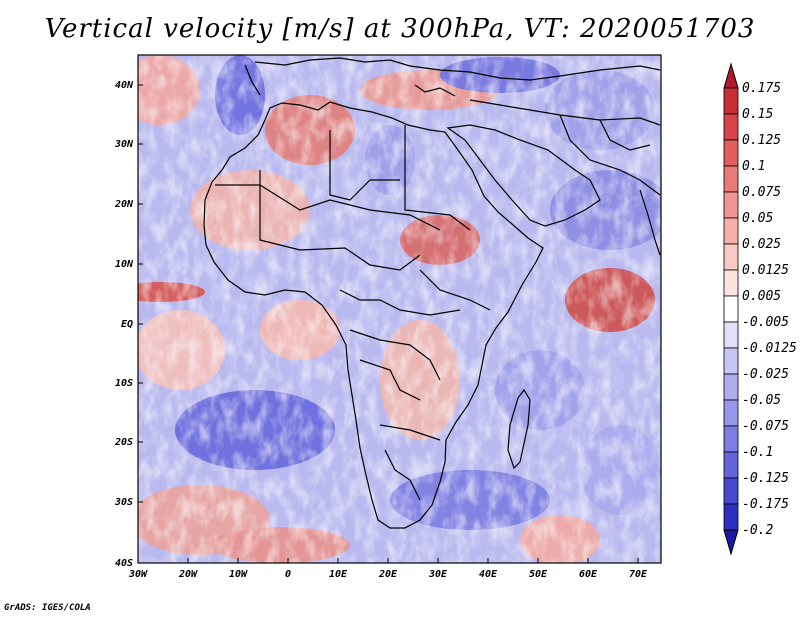 This screenshot has height=618, width=800. What do you see at coordinates (761, 296) in the screenshot?
I see `colorbar-label: 0.005` at bounding box center [761, 296].